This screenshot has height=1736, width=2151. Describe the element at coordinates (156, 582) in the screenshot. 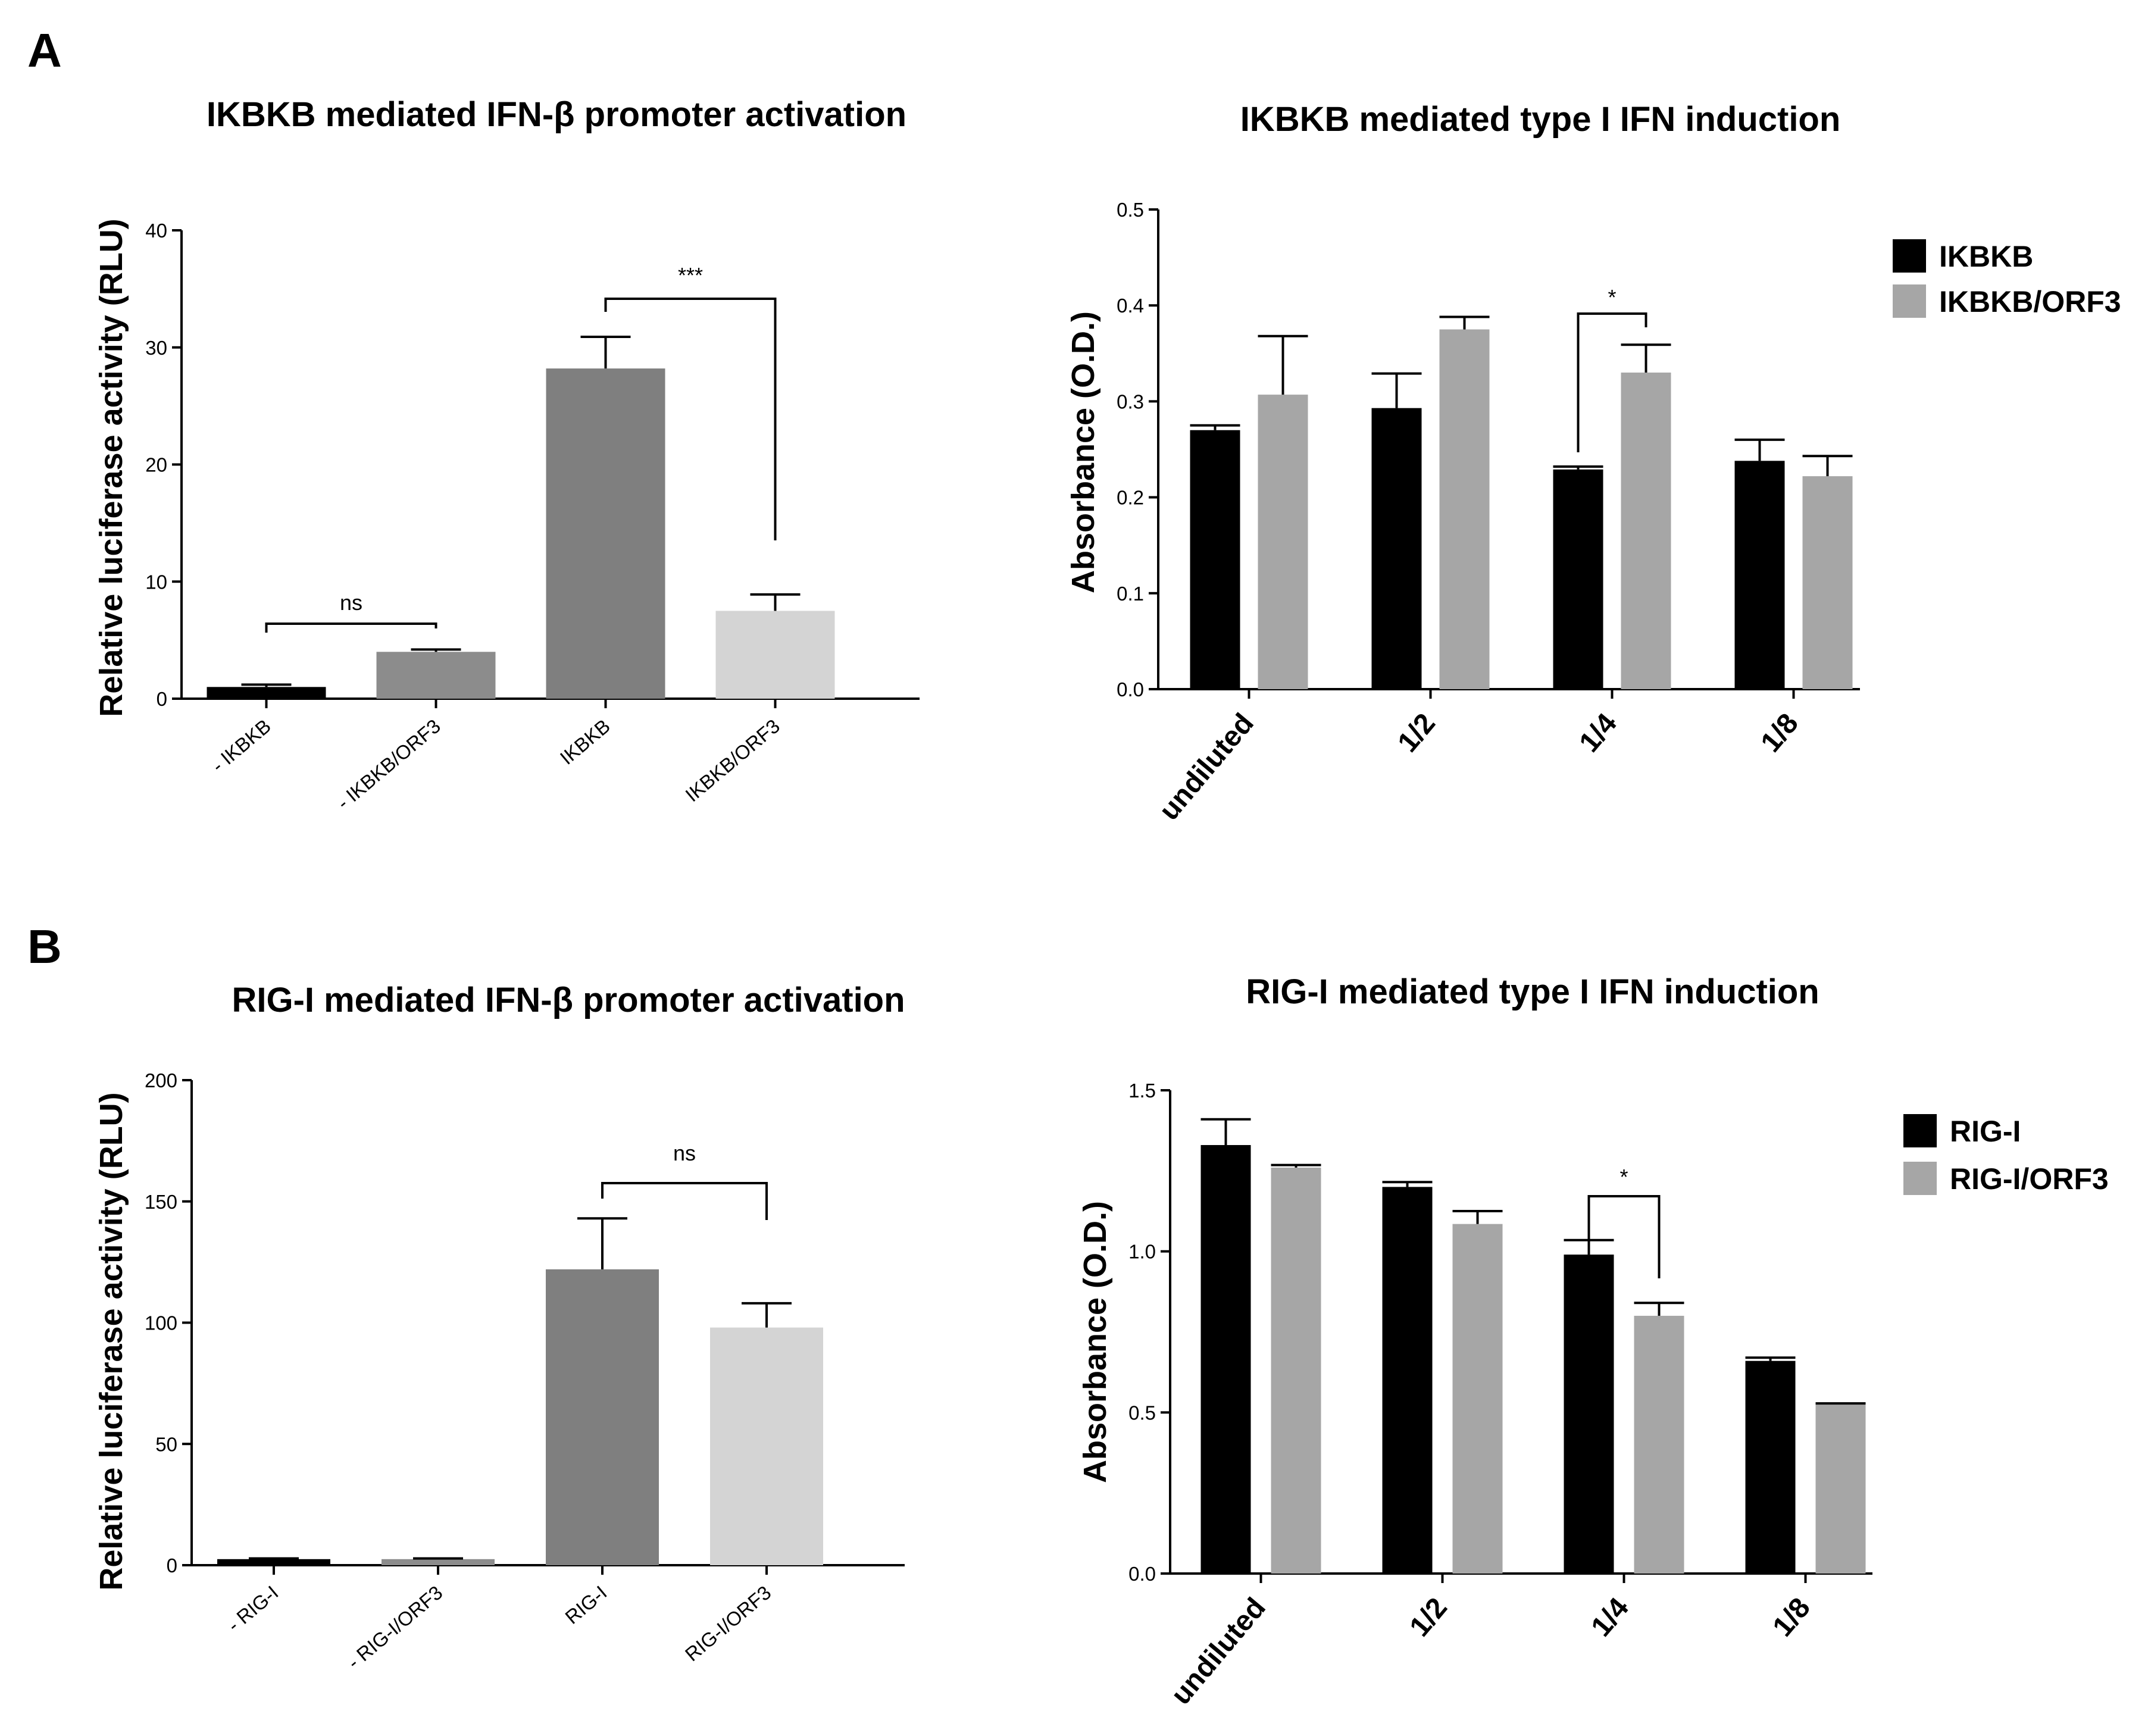

I see `y-tick-label: 10` at that location.